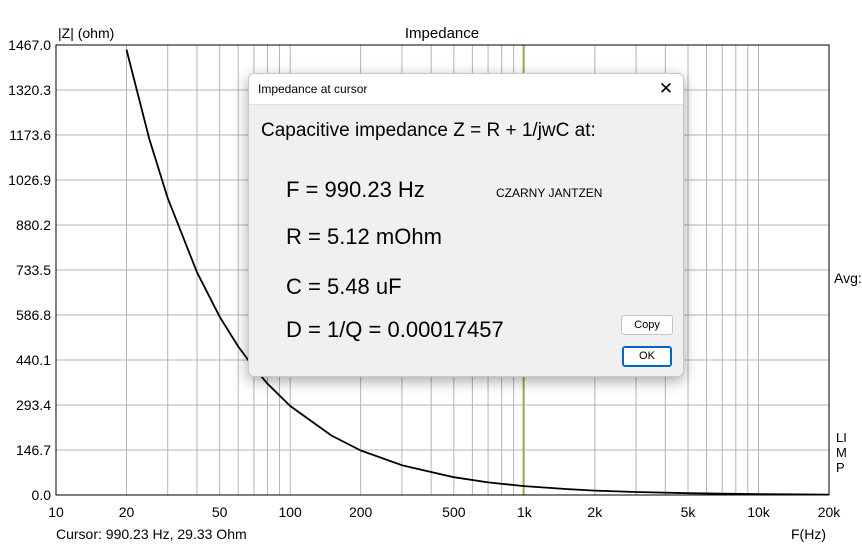 The width and height of the screenshot is (862, 552). Describe the element at coordinates (666, 88) in the screenshot. I see `close-icon: ✕` at that location.